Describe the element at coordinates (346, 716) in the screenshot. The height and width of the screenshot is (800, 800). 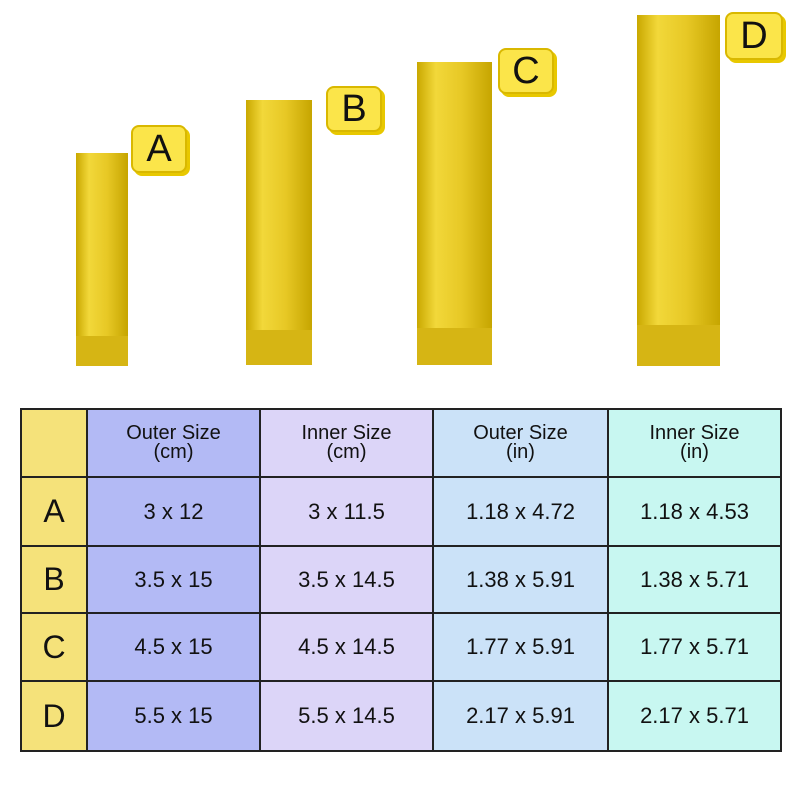
I see `table-cell: 5.5 x 14.5` at that location.